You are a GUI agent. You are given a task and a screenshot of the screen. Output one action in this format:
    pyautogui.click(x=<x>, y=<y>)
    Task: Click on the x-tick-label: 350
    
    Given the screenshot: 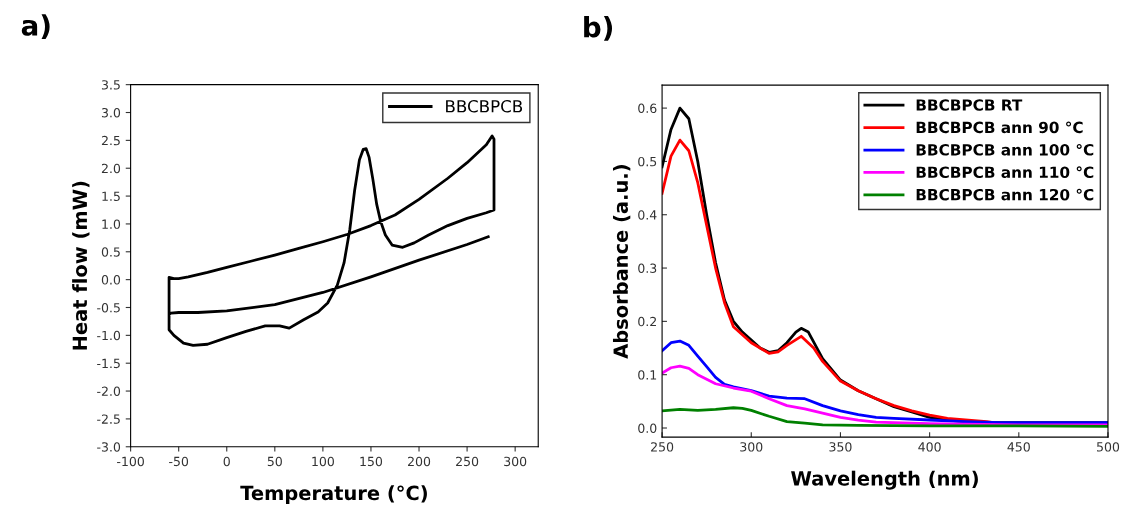 What is the action you would take?
    pyautogui.click(x=840, y=447)
    